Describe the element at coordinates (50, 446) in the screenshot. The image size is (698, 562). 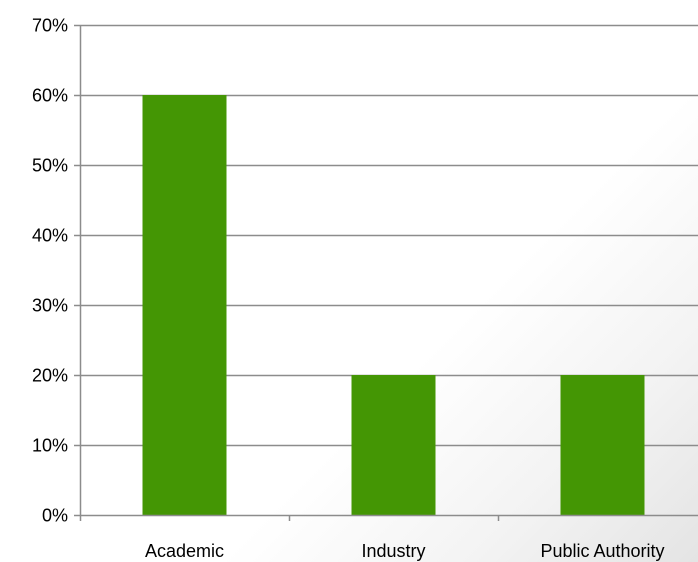
I see `y-tick-label-10: 10%` at that location.